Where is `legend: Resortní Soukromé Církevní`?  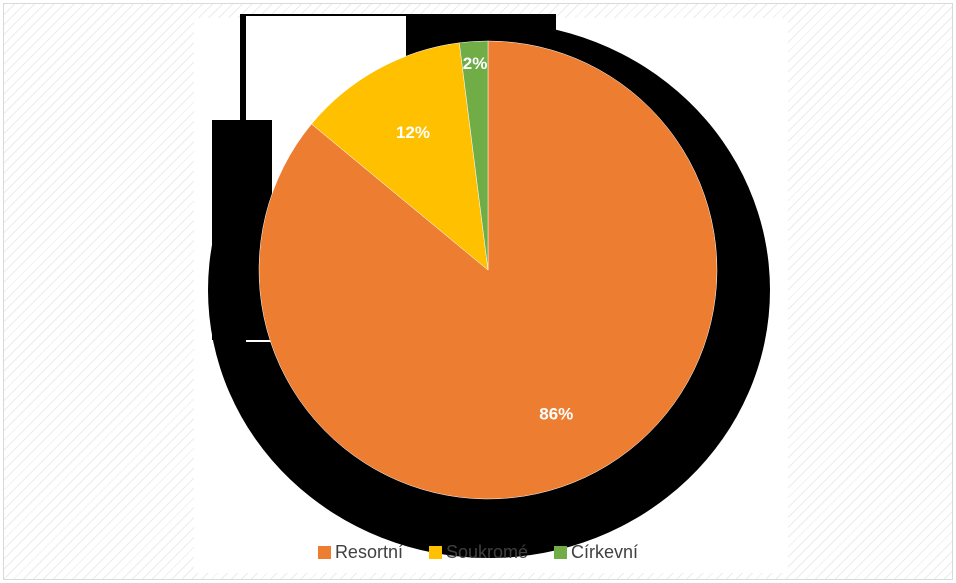 legend: Resortní Soukromé Církevní is located at coordinates (478, 552).